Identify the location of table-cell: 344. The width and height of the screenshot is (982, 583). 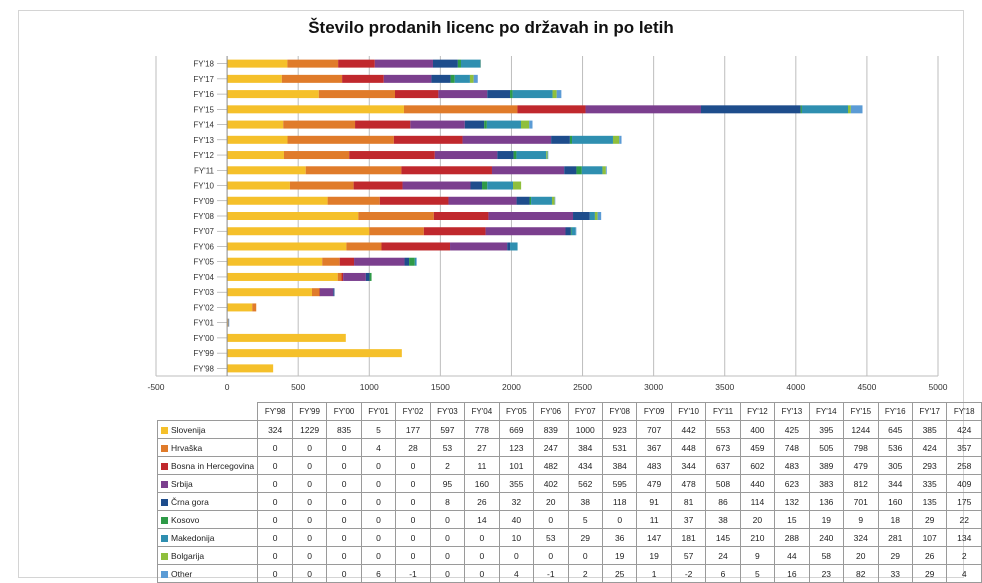
(688, 465).